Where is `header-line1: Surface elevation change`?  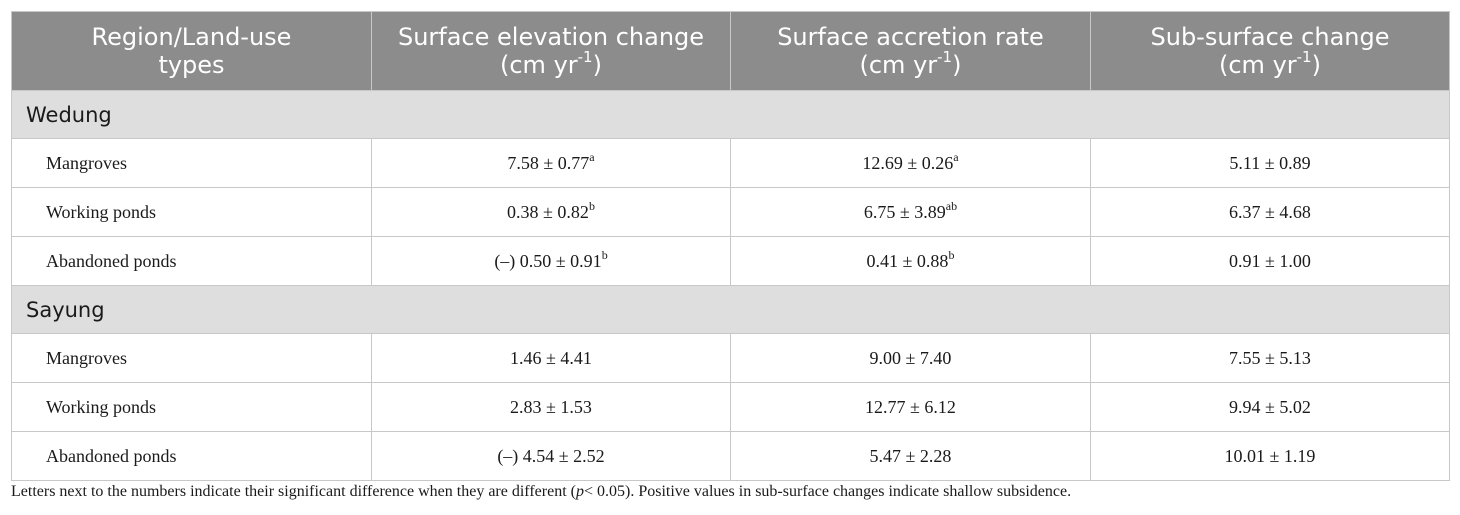 header-line1: Surface elevation change is located at coordinates (551, 37).